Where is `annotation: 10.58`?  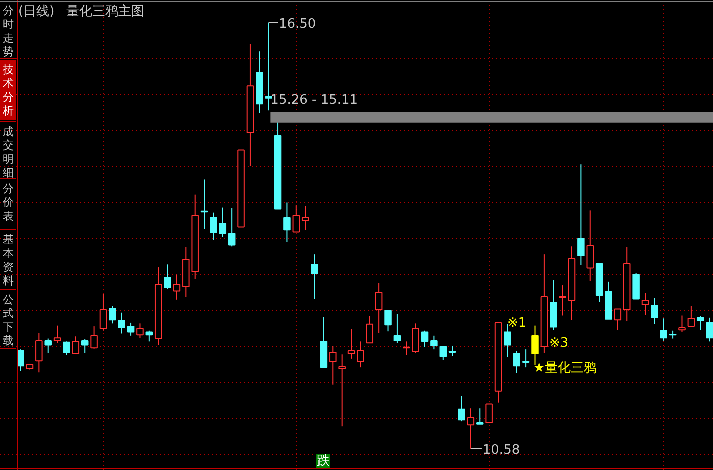 annotation: 10.58 is located at coordinates (501, 450).